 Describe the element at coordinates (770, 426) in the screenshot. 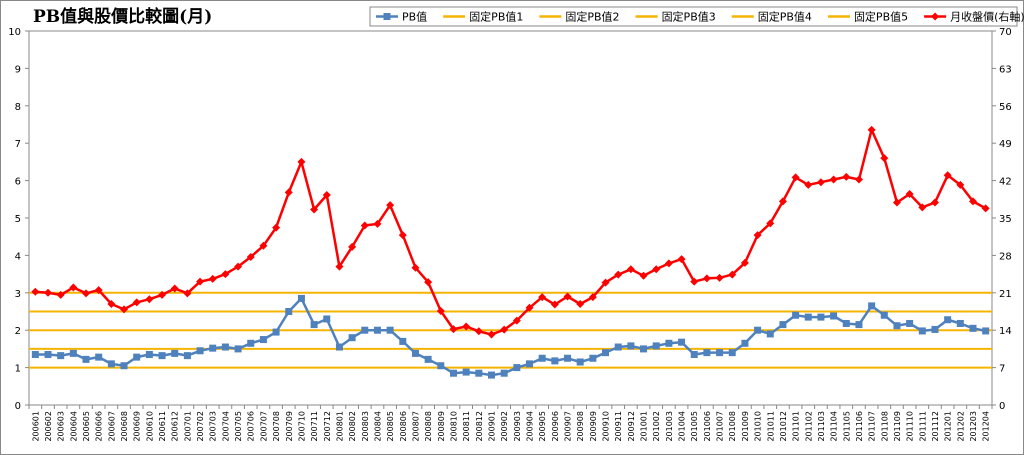

I see `x-tick-label: 201011` at that location.